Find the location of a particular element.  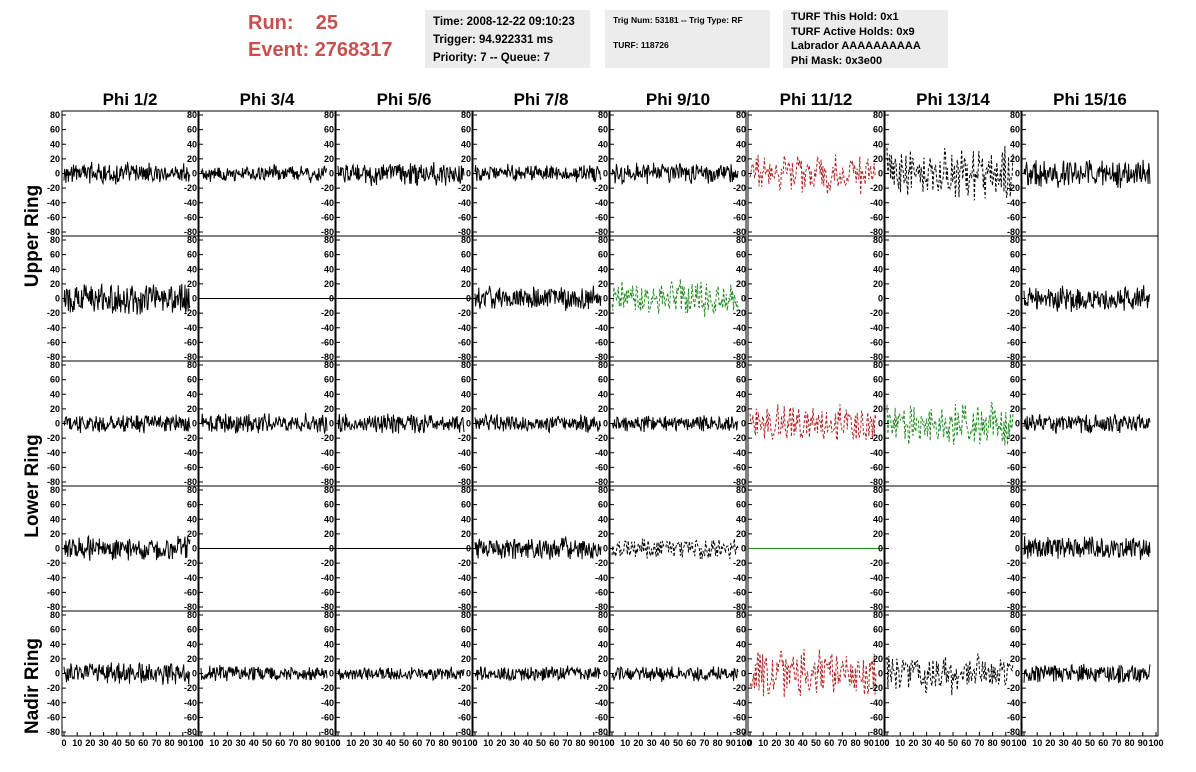

x-tick-label: 30 is located at coordinates (104, 743).